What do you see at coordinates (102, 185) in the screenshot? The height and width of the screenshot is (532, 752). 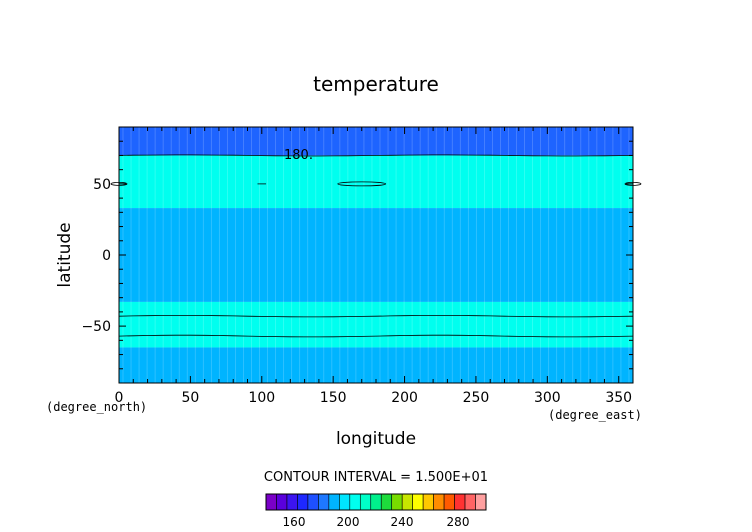 I see `y-tick-label: 50` at bounding box center [102, 185].